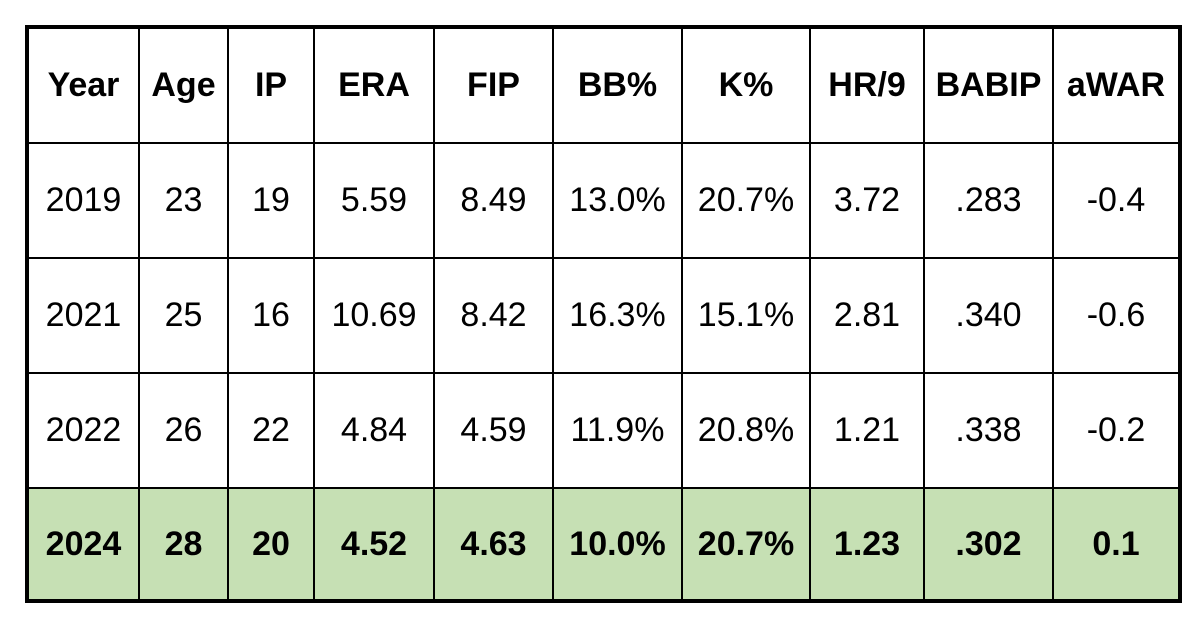 The width and height of the screenshot is (1200, 635). I want to click on table-cell: 2.81, so click(867, 315).